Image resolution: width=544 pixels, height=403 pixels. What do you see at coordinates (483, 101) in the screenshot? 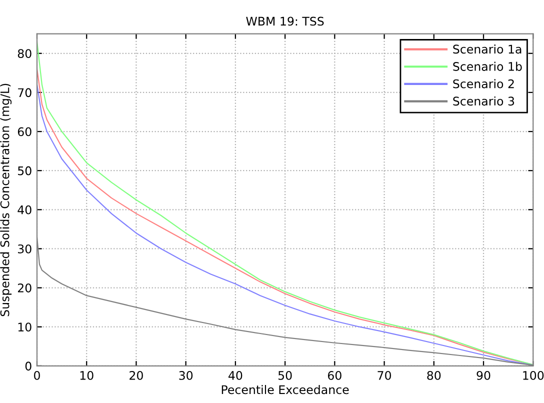
I see `legend-label: Scenario 3` at bounding box center [483, 101].